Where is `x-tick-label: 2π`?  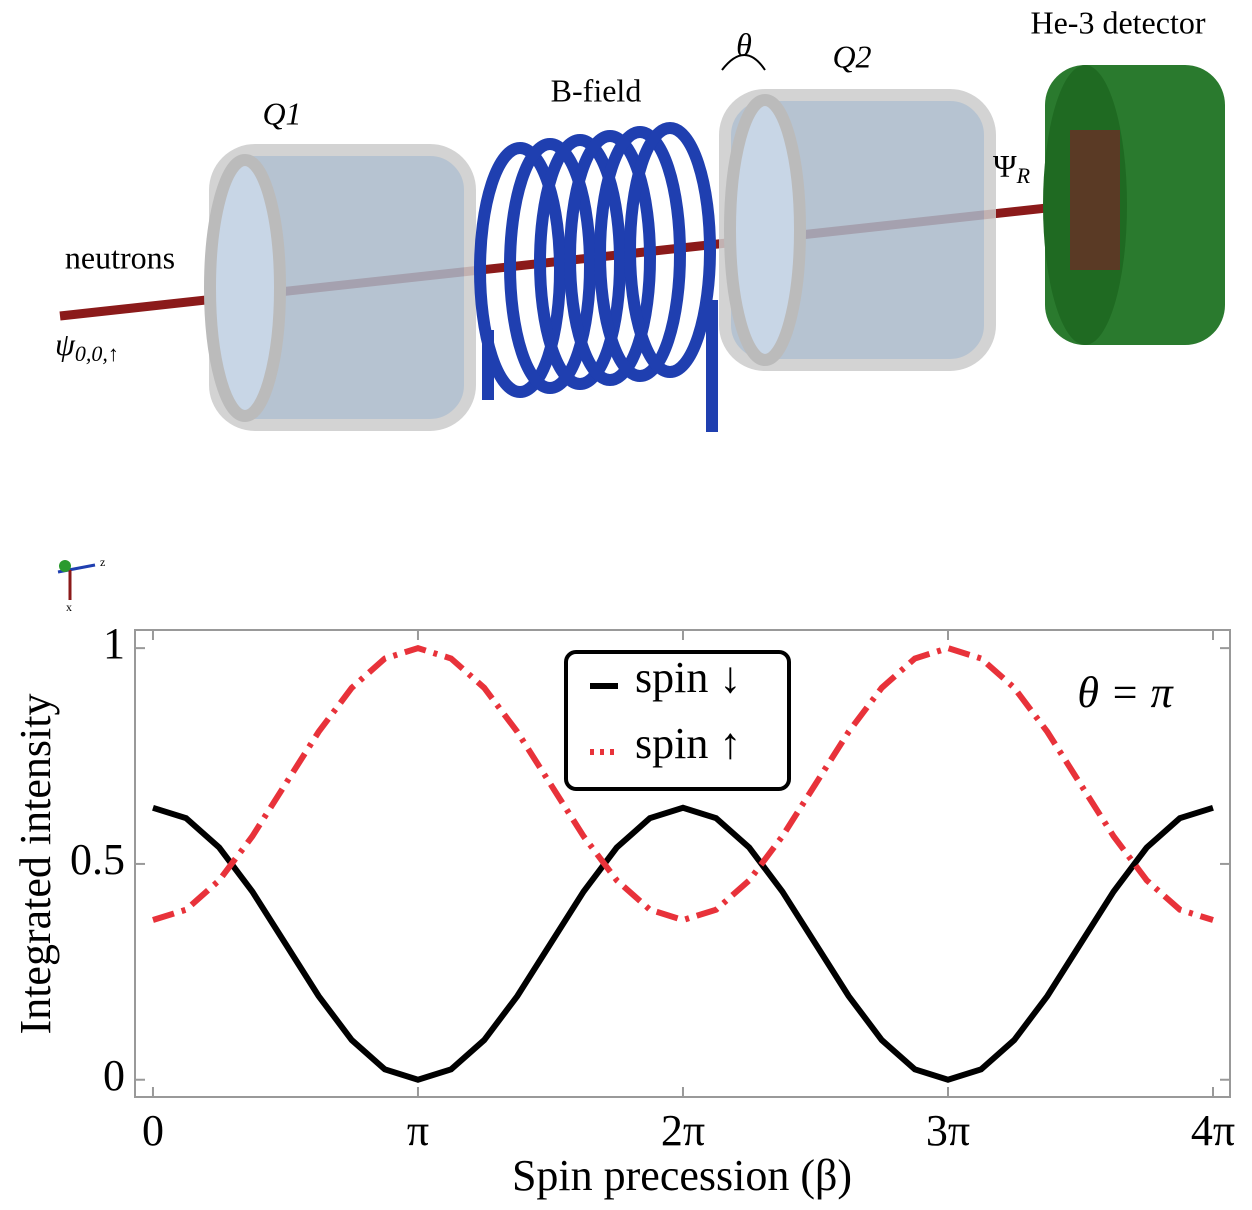 x-tick-label: 2π is located at coordinates (683, 1130).